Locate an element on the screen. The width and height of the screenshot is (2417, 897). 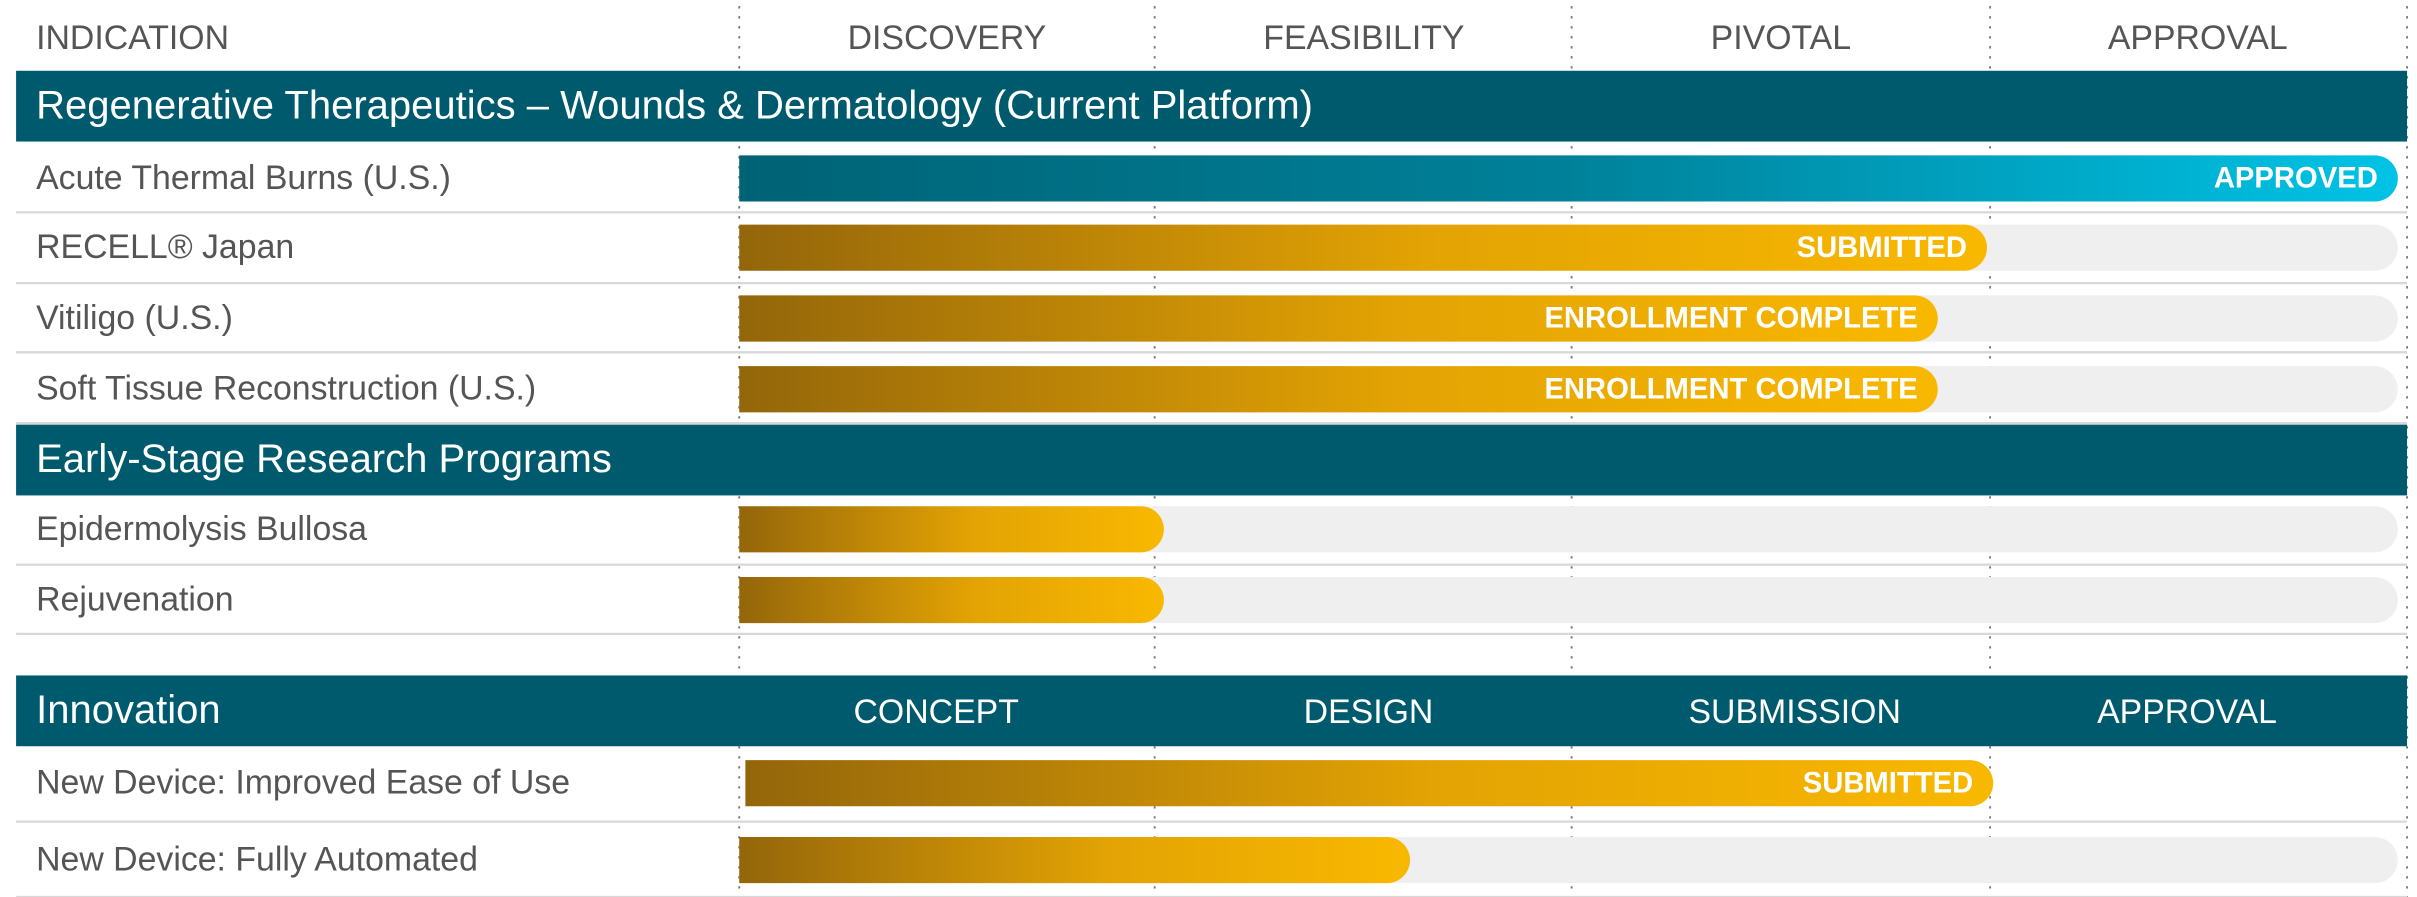
stage-header: FEASIBILITY is located at coordinates (1363, 38).